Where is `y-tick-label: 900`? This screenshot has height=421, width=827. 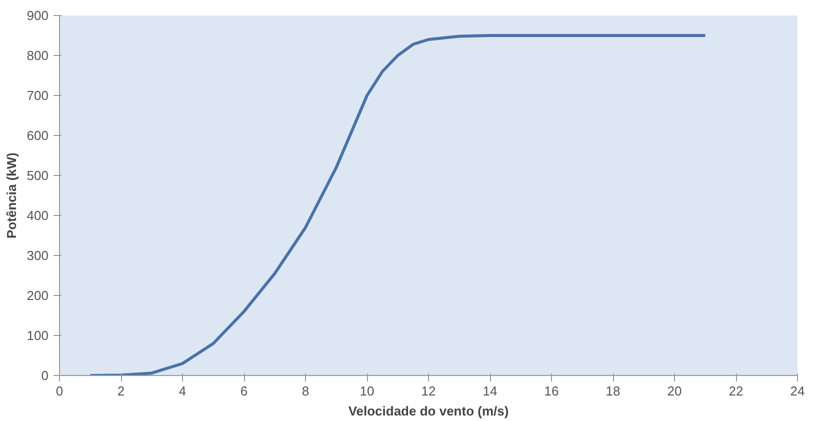
y-tick-label: 900 is located at coordinates (37, 15).